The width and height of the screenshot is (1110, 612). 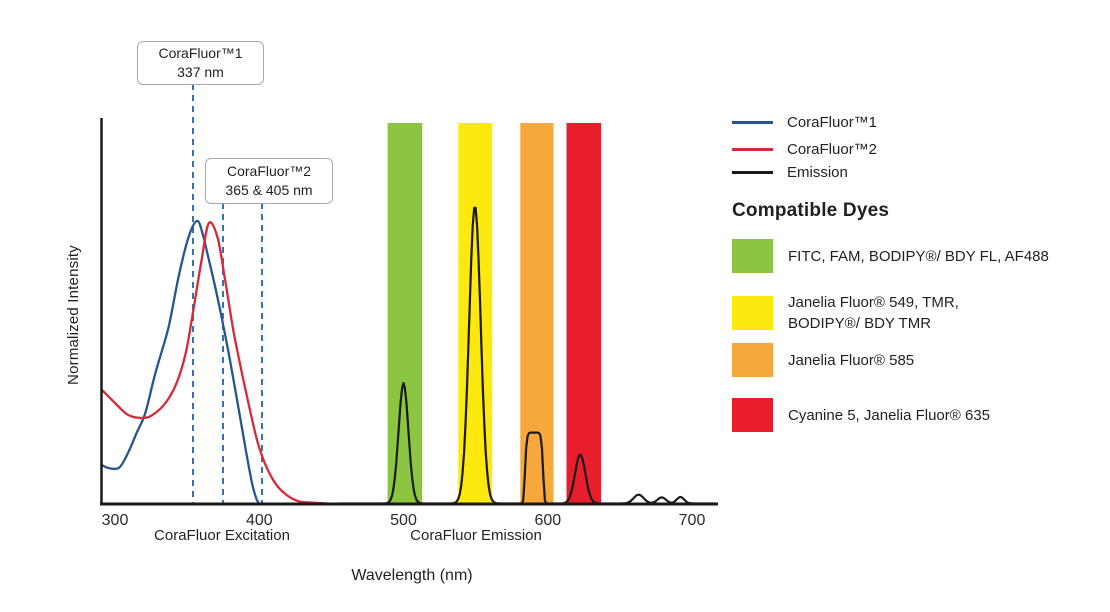 What do you see at coordinates (584, 313) in the screenshot?
I see `filter-band-red` at bounding box center [584, 313].